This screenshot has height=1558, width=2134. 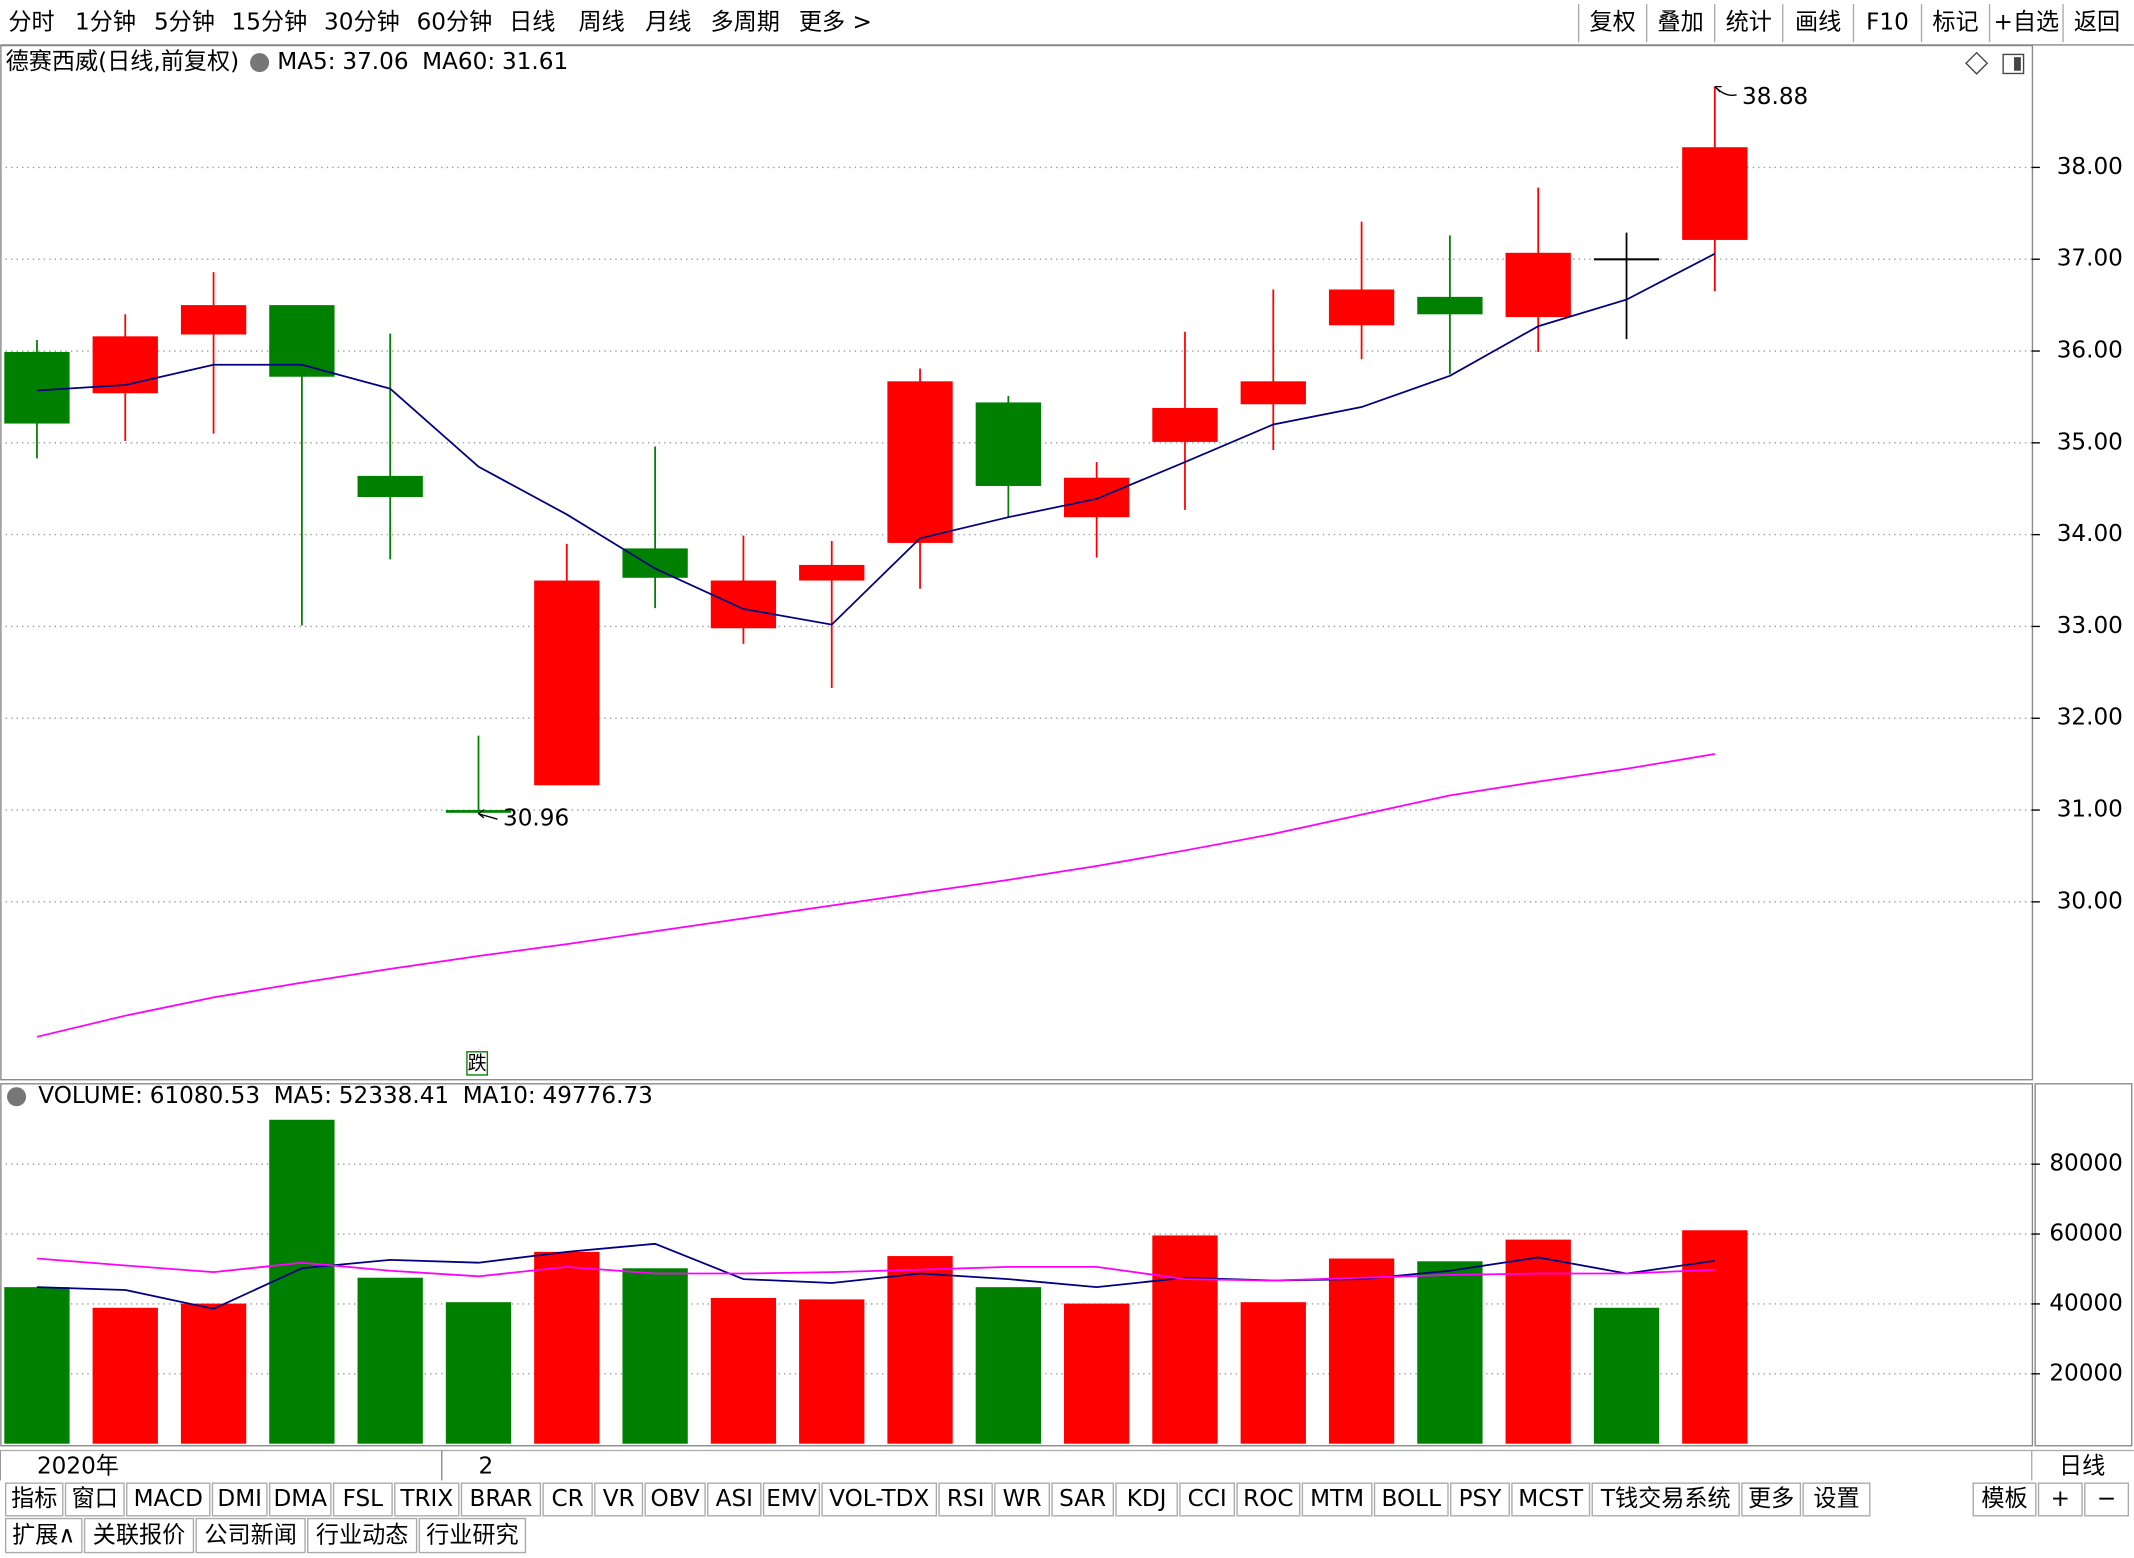 I want to click on indicator-tab-label: FSL, so click(x=363, y=1499).